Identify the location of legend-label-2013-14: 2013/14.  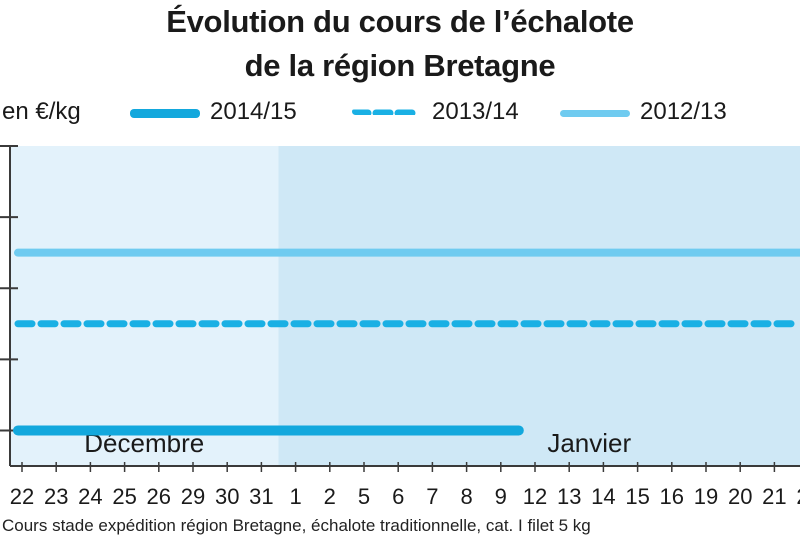
(475, 111).